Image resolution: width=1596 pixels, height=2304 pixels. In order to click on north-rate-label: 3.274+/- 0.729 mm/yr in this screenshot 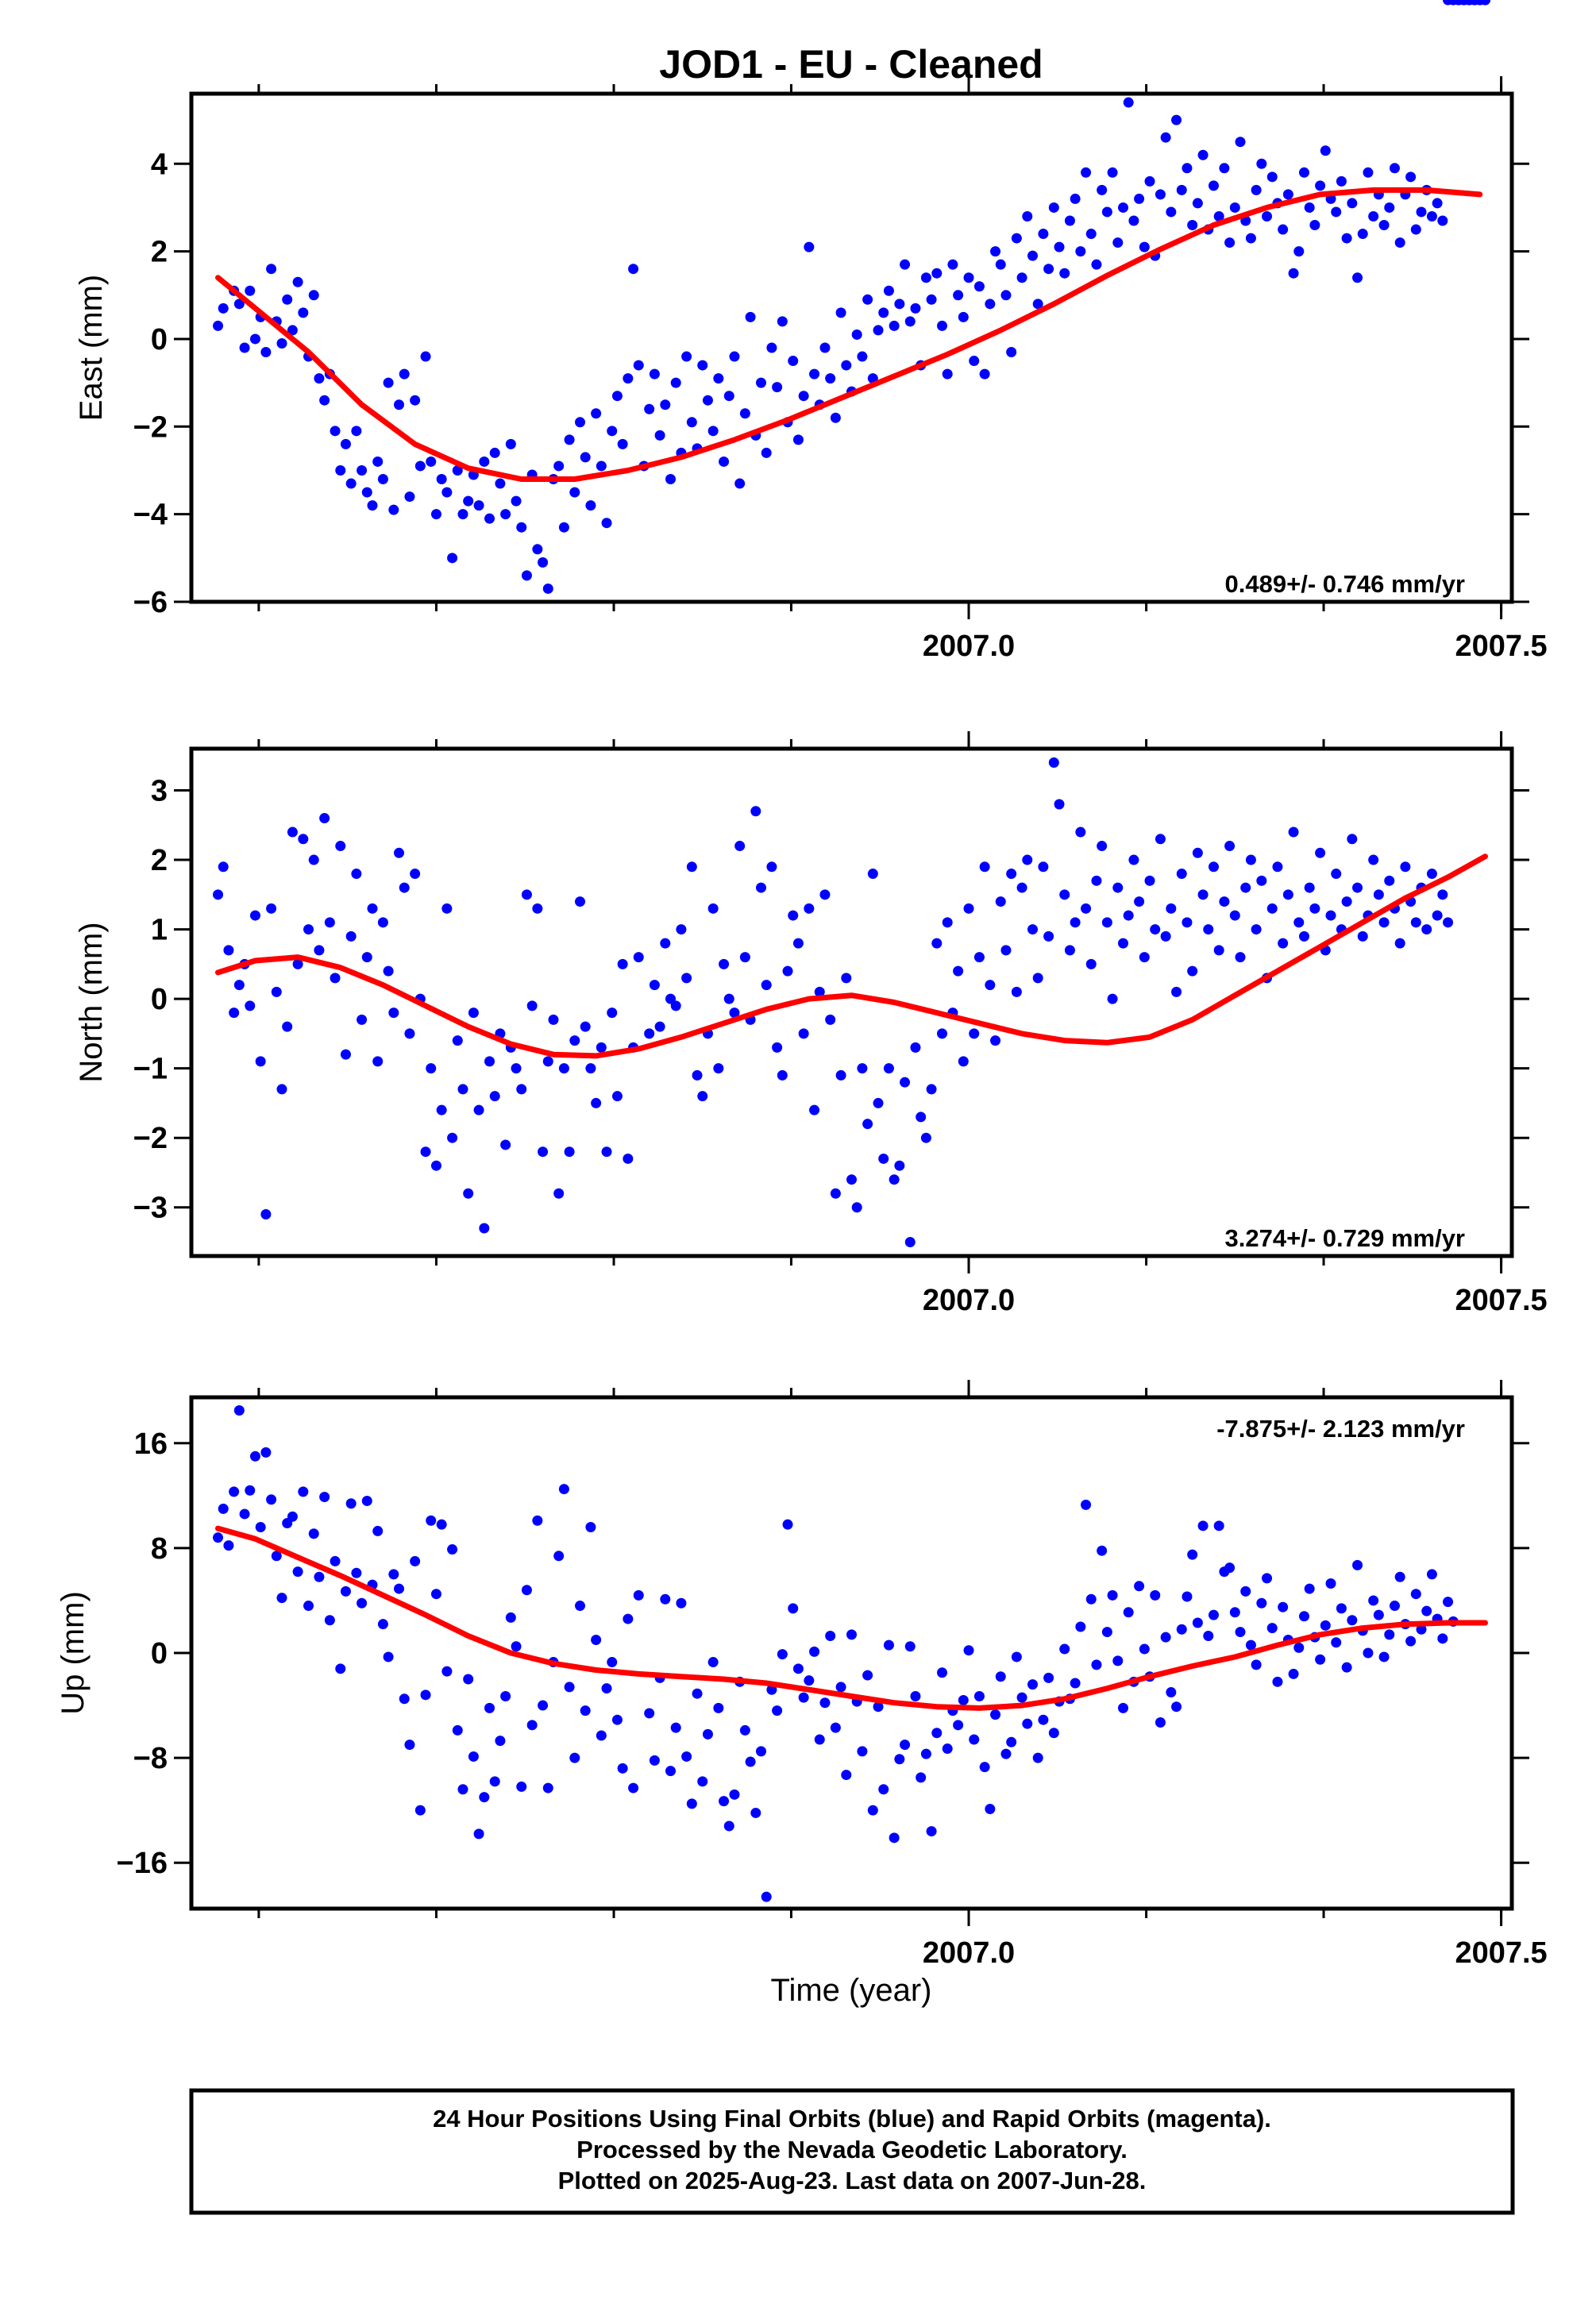, I will do `click(1345, 1238)`.